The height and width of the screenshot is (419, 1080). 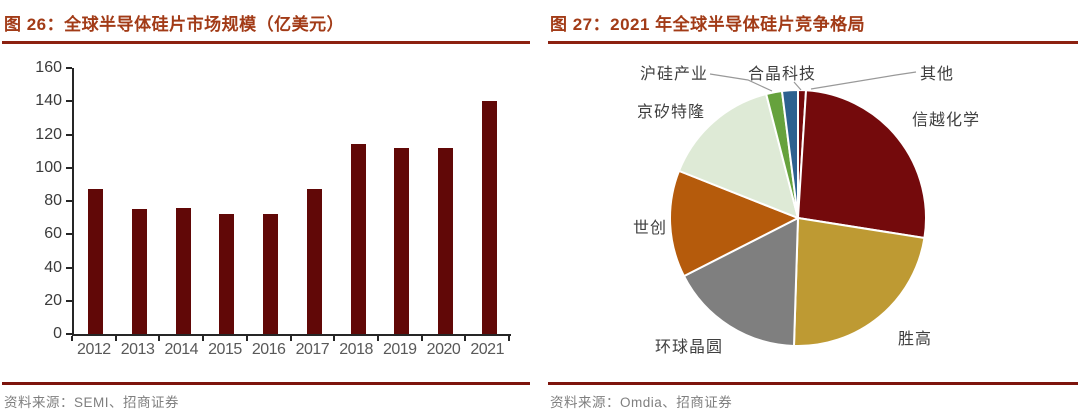 I want to click on y-tick-label: 80, so click(x=53, y=200).